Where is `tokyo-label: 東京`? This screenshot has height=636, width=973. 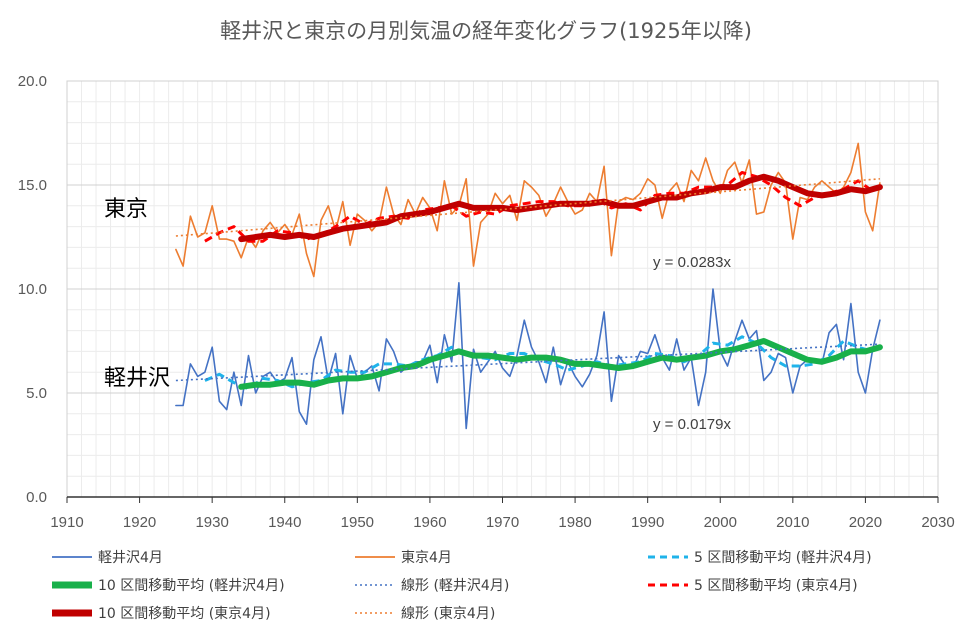
tokyo-label: 東京 is located at coordinates (126, 209).